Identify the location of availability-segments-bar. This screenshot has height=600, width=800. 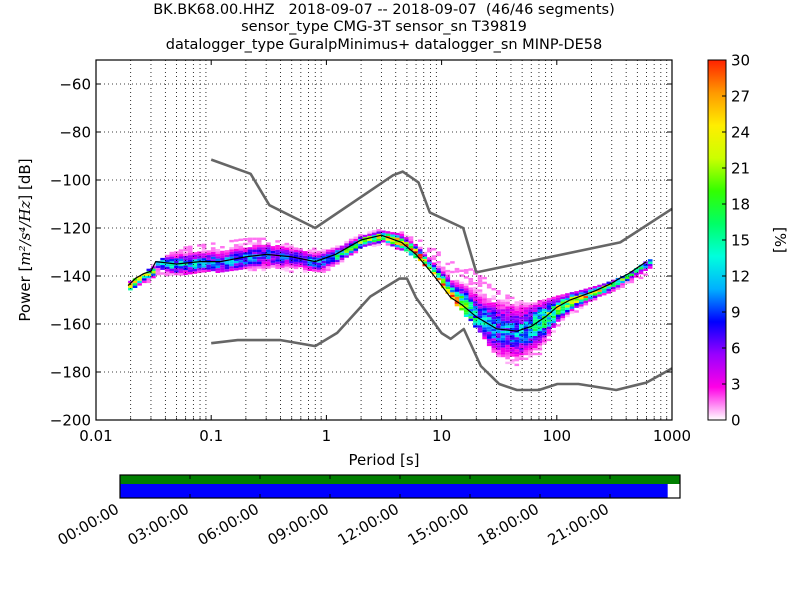
(400, 479).